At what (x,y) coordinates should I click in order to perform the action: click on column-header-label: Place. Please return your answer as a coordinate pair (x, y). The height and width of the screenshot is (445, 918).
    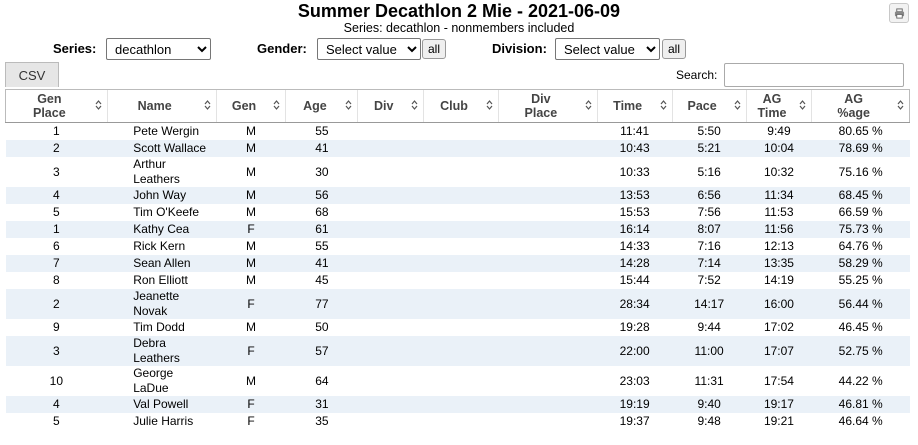
    Looking at the image, I should click on (541, 113).